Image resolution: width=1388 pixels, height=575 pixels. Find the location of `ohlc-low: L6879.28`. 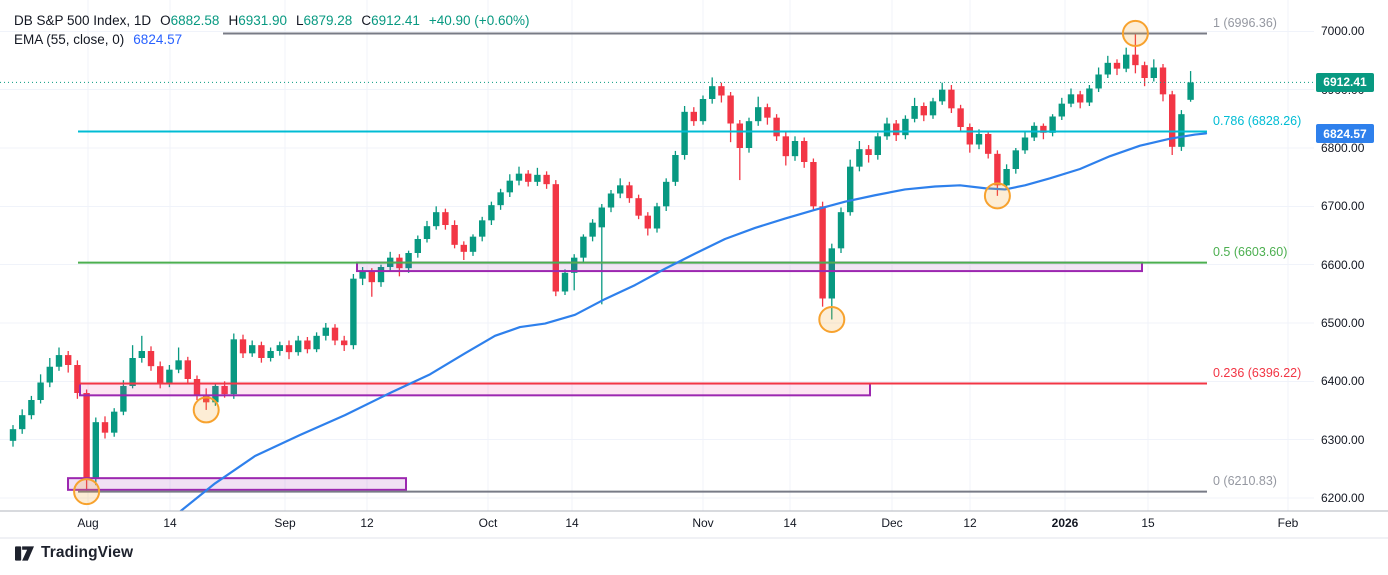

ohlc-low: L6879.28 is located at coordinates (324, 20).